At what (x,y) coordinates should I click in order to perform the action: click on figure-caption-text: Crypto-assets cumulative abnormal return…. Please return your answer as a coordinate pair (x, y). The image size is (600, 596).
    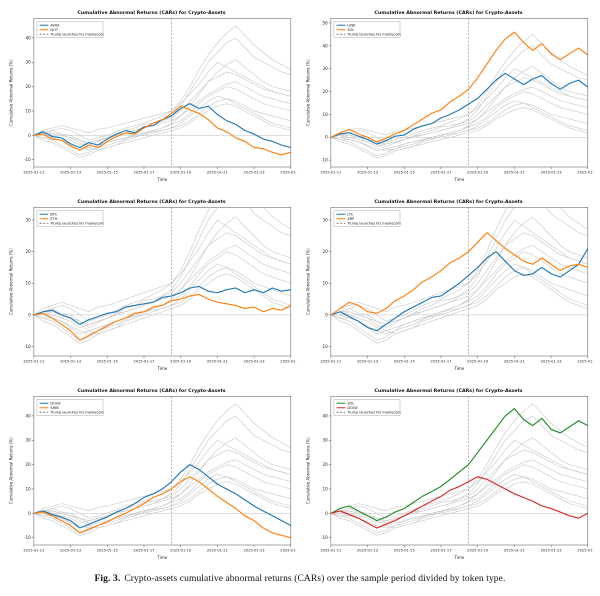
    Looking at the image, I should click on (315, 579).